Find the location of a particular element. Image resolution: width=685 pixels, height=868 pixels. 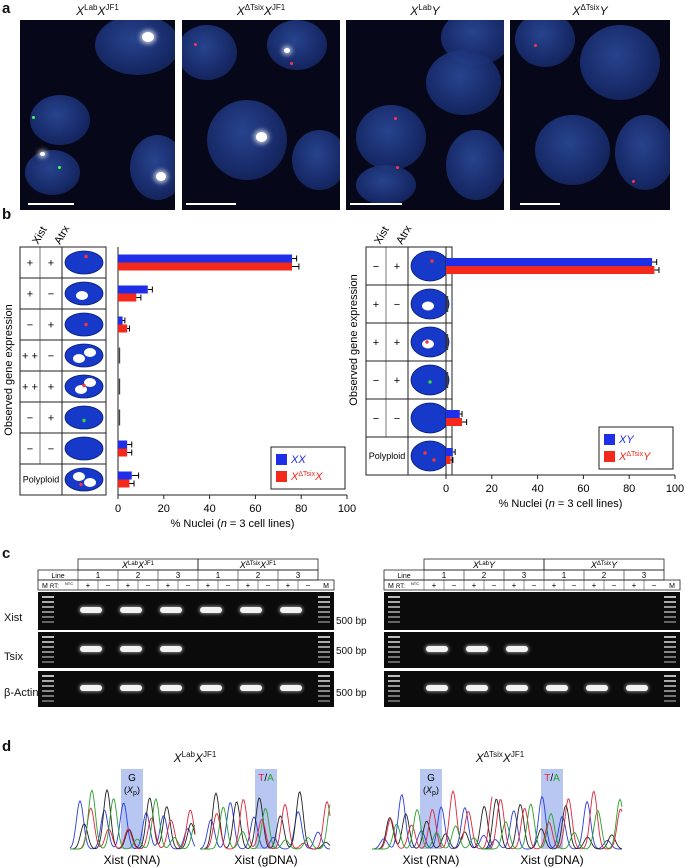

left-row-7-label: Polyploid is located at coordinates (41, 480).